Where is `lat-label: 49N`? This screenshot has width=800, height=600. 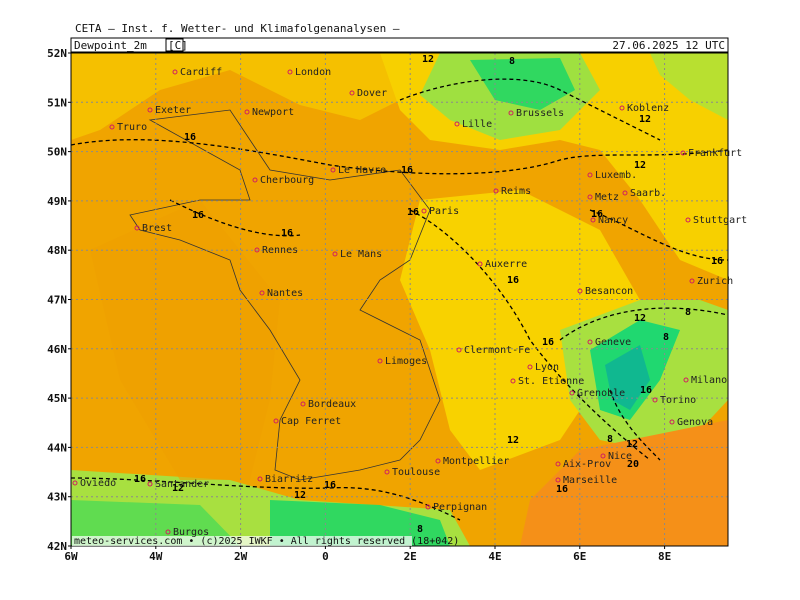
lat-label: 49N is located at coordinates (57, 201).